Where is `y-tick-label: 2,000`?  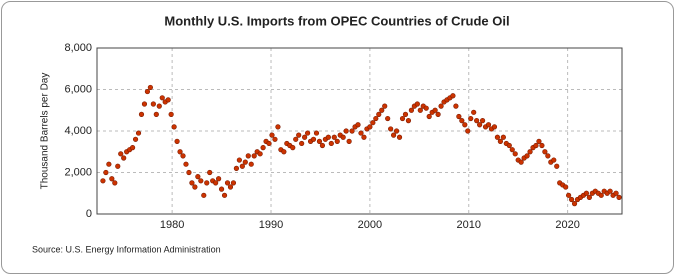 y-tick-label: 2,000 is located at coordinates (78, 172).